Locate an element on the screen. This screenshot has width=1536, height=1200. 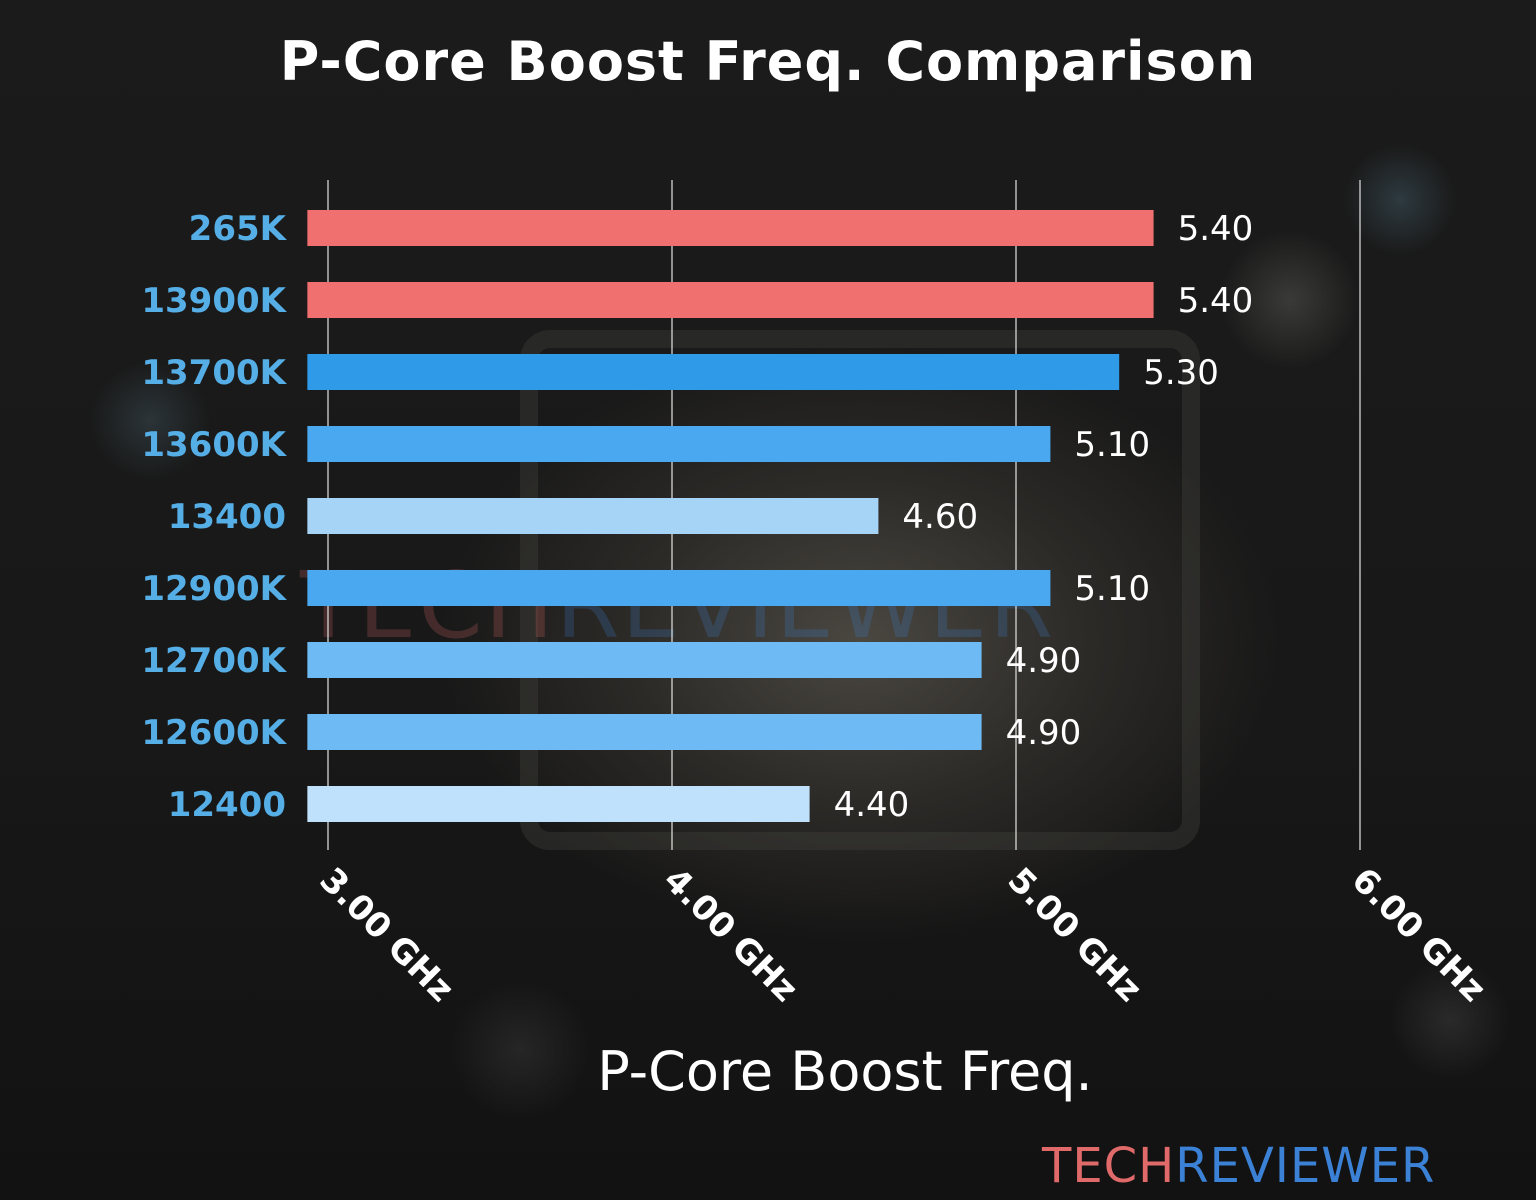
value-label-13400: 4.60 is located at coordinates (940, 517).